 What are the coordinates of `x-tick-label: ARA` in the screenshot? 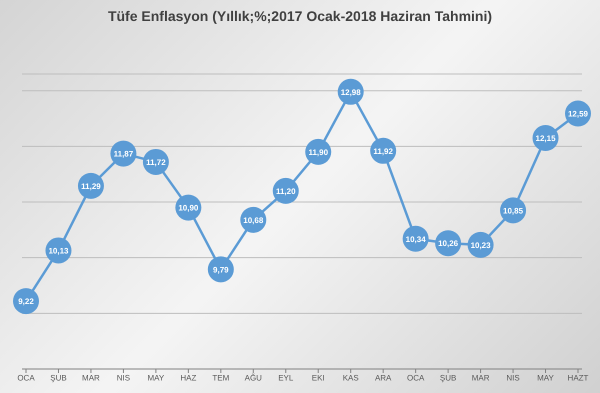 It's located at (383, 378).